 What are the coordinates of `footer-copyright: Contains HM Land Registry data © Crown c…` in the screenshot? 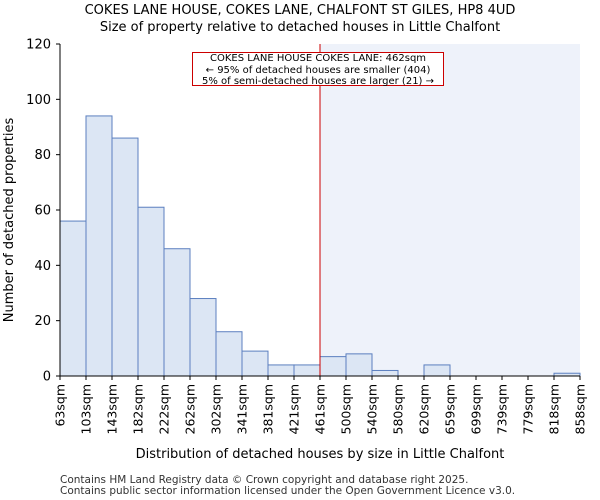 It's located at (264, 480).